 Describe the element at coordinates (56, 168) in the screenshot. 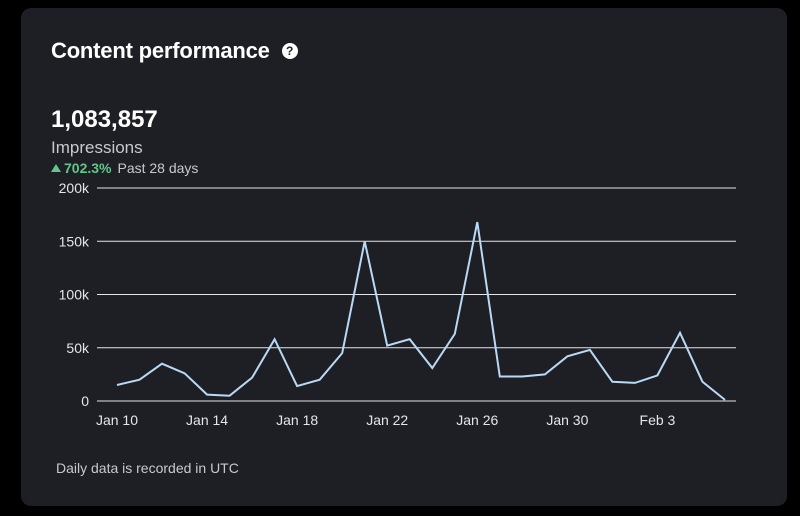

I see `up-arrow-icon` at that location.